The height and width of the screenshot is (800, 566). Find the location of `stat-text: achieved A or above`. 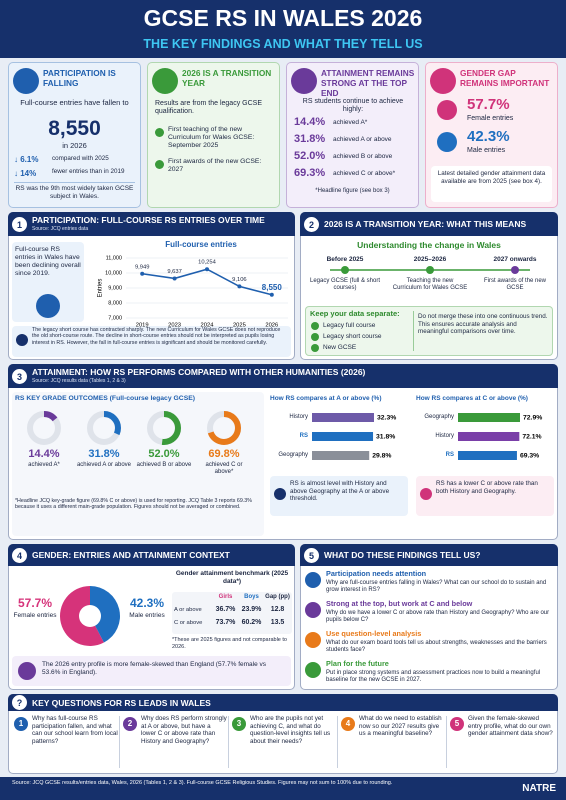

stat-text: achieved A or above is located at coordinates (362, 139).